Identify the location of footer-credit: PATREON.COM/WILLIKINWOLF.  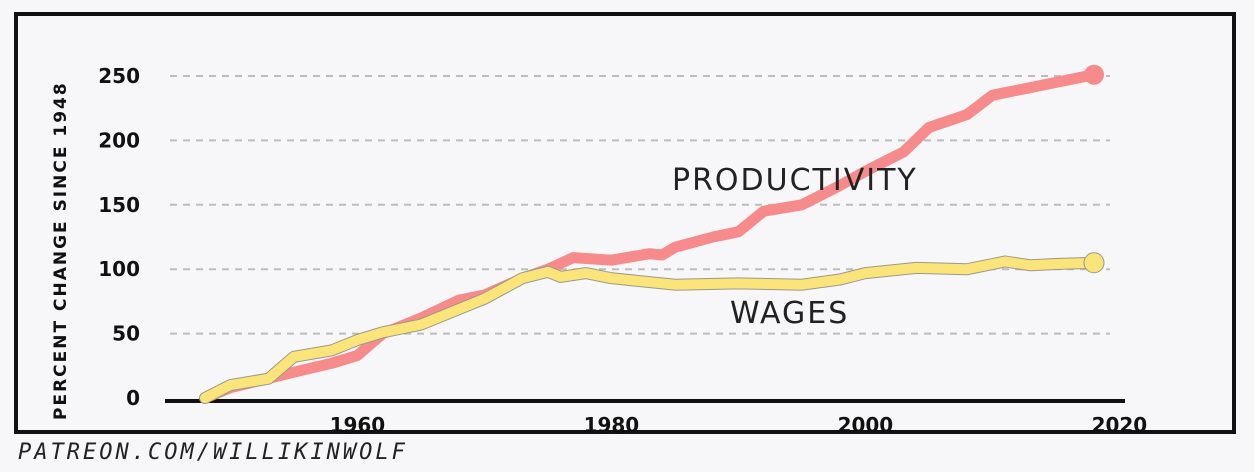
(213, 452).